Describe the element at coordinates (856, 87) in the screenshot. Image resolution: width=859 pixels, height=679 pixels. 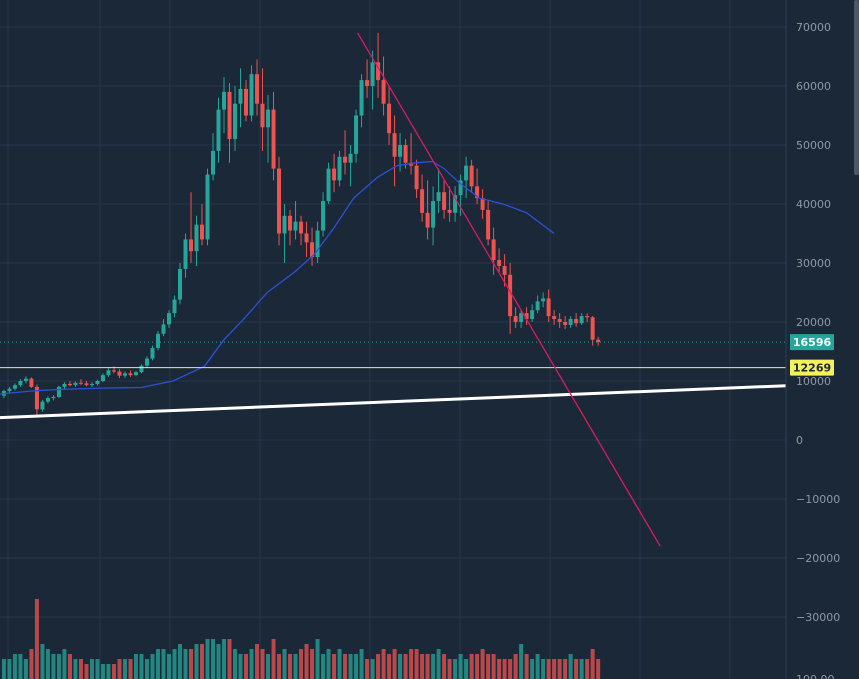
I see `scrollbar` at that location.